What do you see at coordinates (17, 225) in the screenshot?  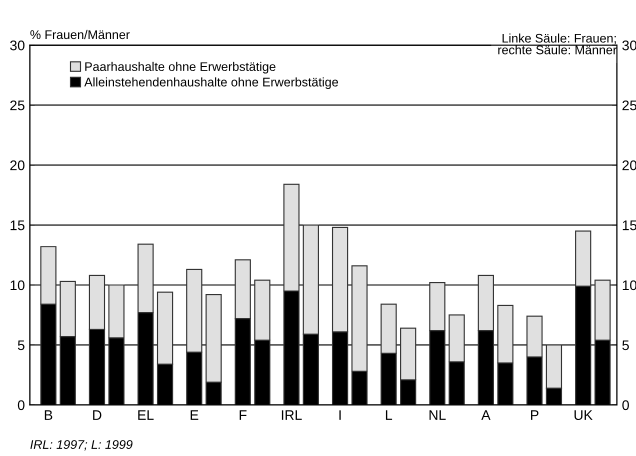 I see `y-tick-label: 15` at bounding box center [17, 225].